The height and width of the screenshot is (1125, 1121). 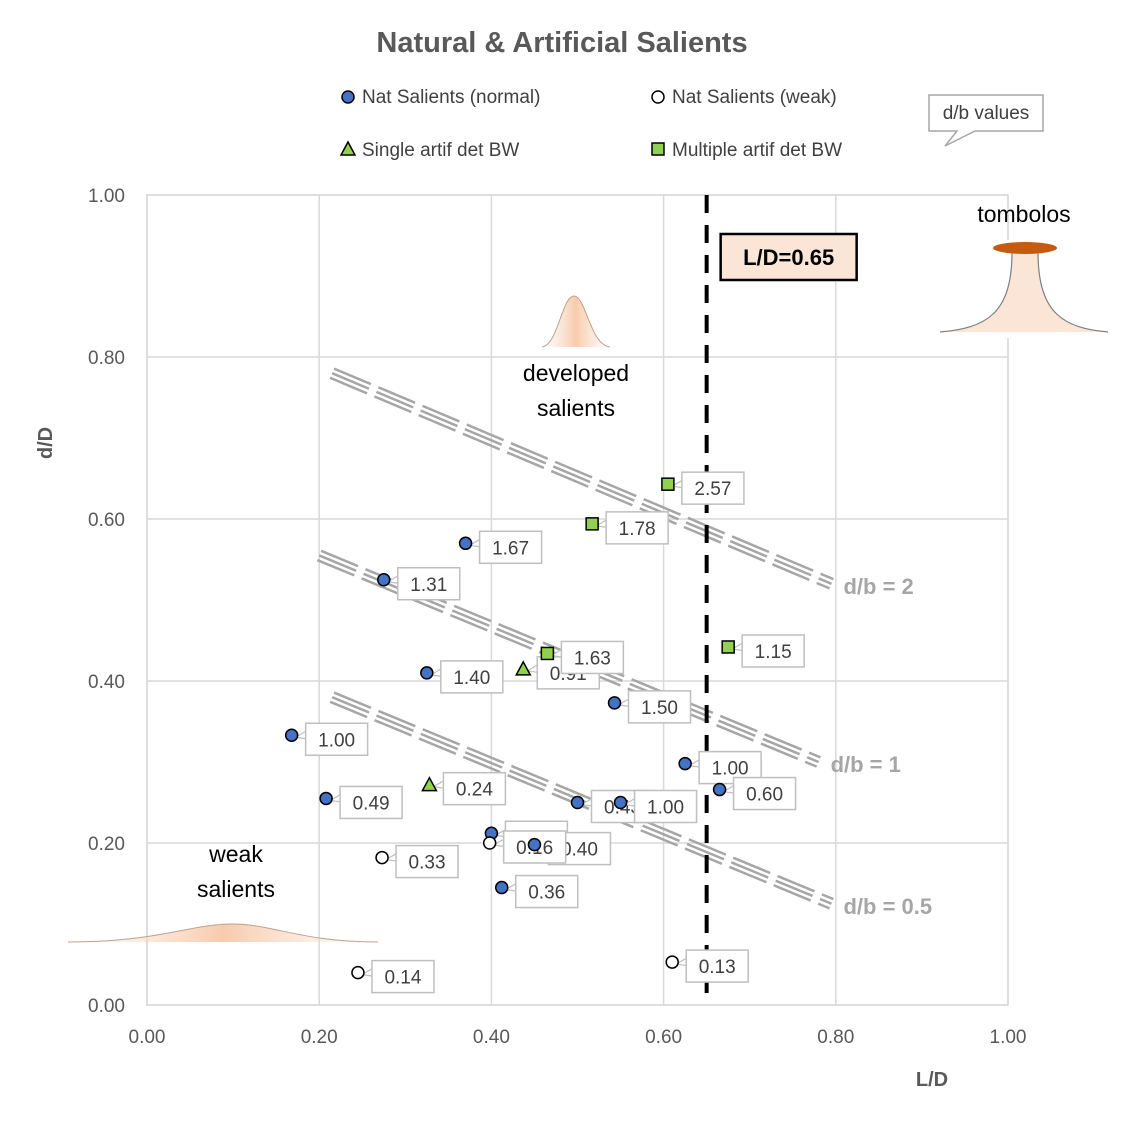 I want to click on vertical-reference: L/D=0.65, so click(x=781, y=600).